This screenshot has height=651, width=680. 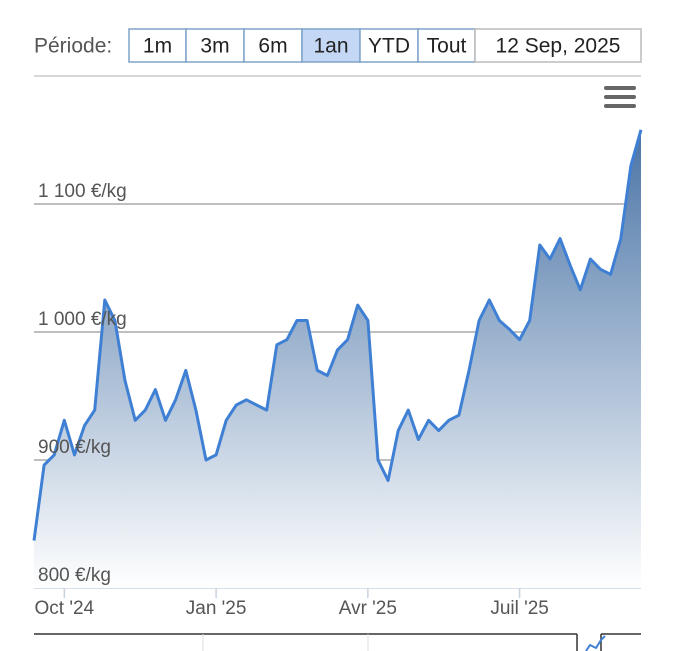 I want to click on range-button: 1m, so click(x=157, y=45).